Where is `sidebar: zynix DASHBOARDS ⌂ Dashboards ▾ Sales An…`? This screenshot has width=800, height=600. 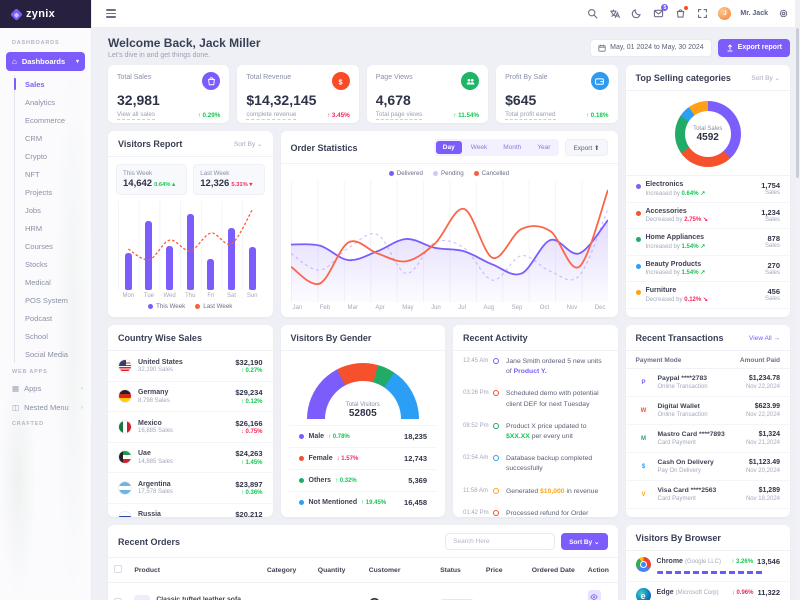
sidebar: zynix DASHBOARDS ⌂ Dashboards ▾ Sales An… is located at coordinates (46, 300).